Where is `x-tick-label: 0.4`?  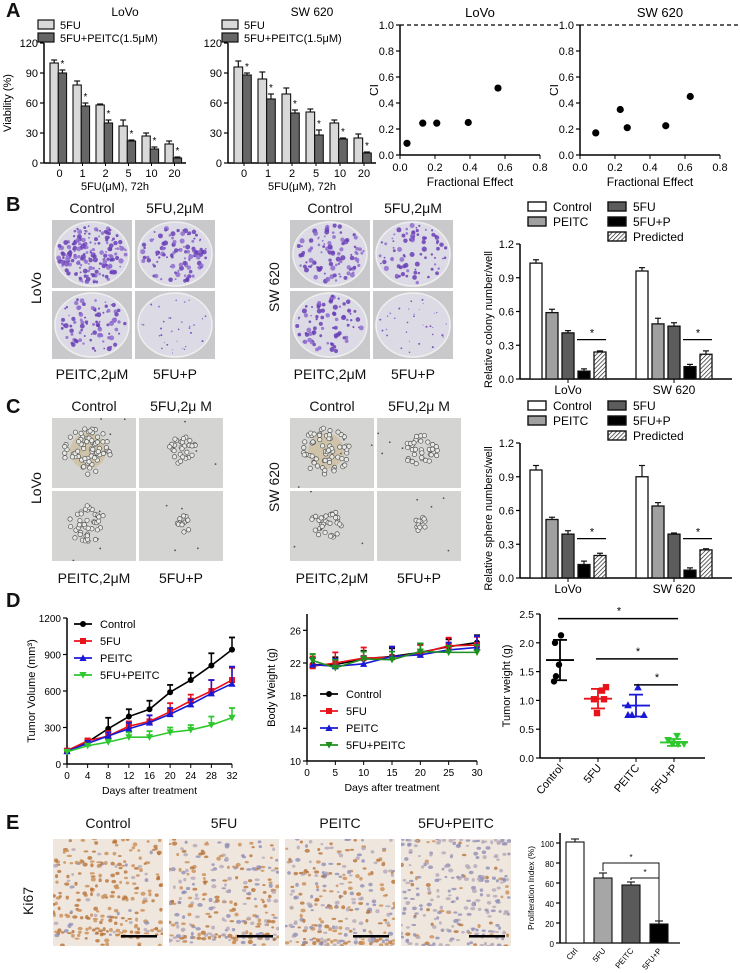 x-tick-label: 0.4 is located at coordinates (469, 168).